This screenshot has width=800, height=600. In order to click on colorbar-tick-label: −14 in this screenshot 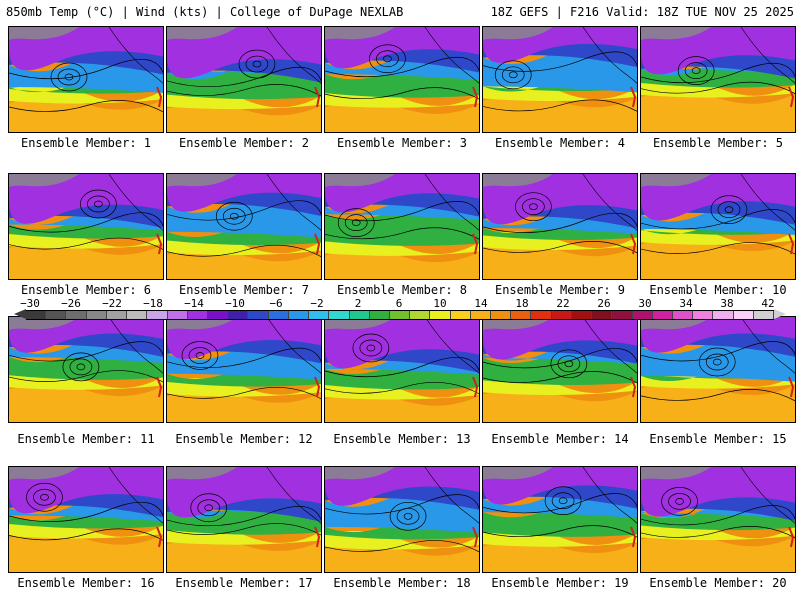, I will do `click(194, 303)`.